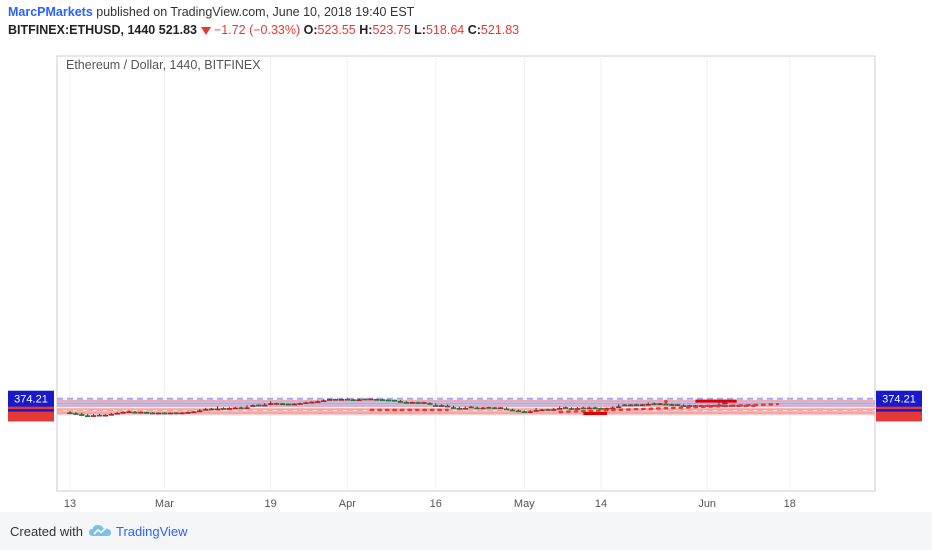  Describe the element at coordinates (500, 30) in the screenshot. I see `close-value: 521.83` at that location.